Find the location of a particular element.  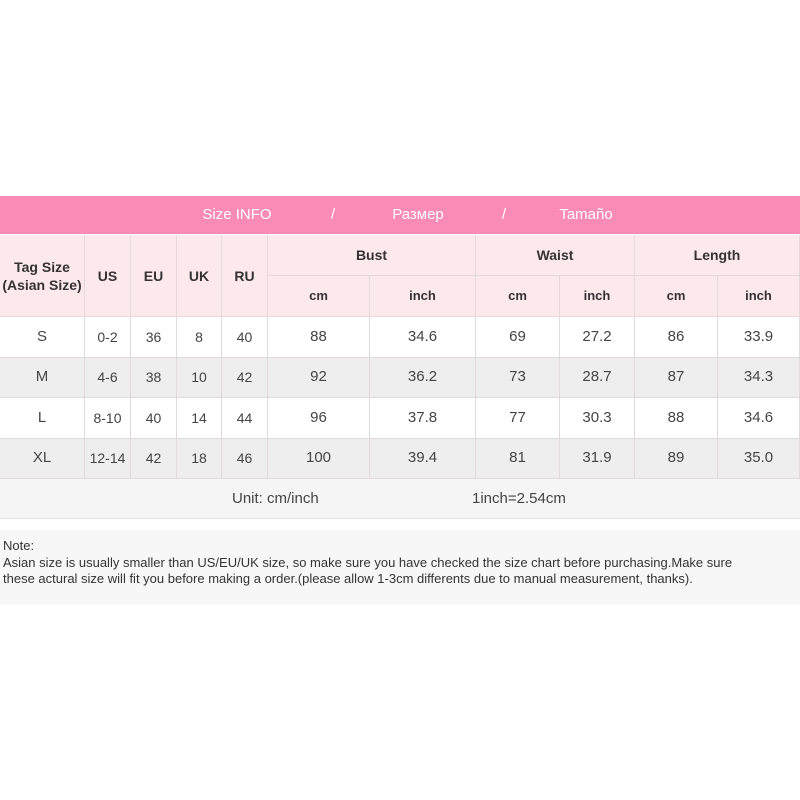

data-cell: 87 is located at coordinates (676, 377).